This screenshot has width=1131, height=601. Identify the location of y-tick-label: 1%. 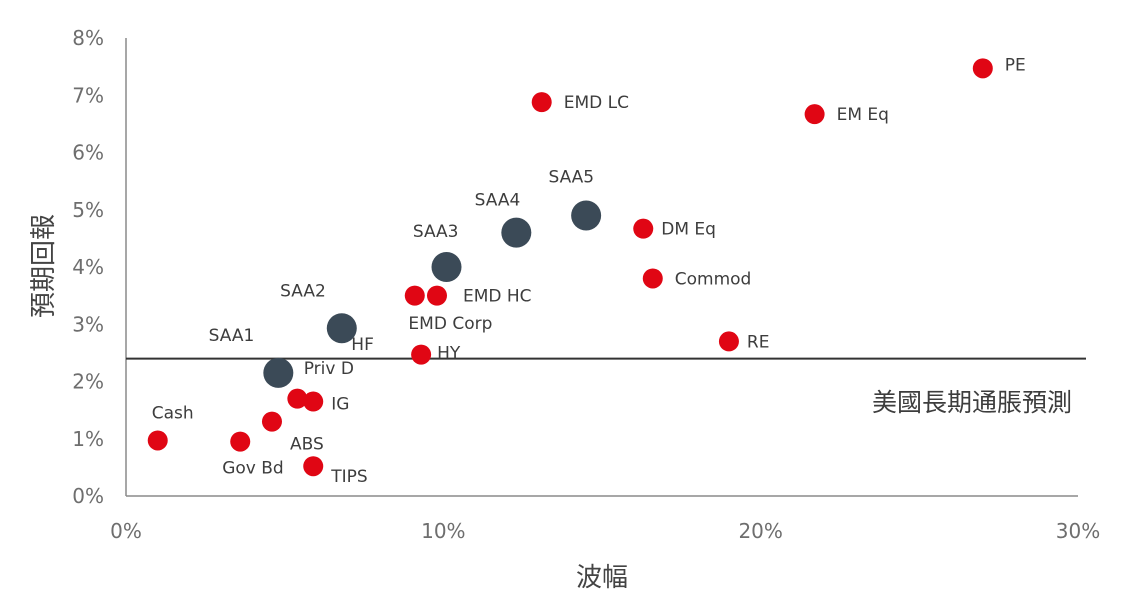
(88, 439).